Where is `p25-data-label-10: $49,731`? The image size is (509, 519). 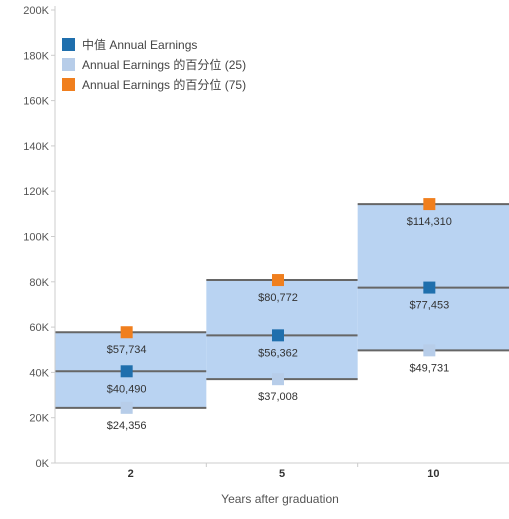 p25-data-label-10: $49,731 is located at coordinates (429, 368).